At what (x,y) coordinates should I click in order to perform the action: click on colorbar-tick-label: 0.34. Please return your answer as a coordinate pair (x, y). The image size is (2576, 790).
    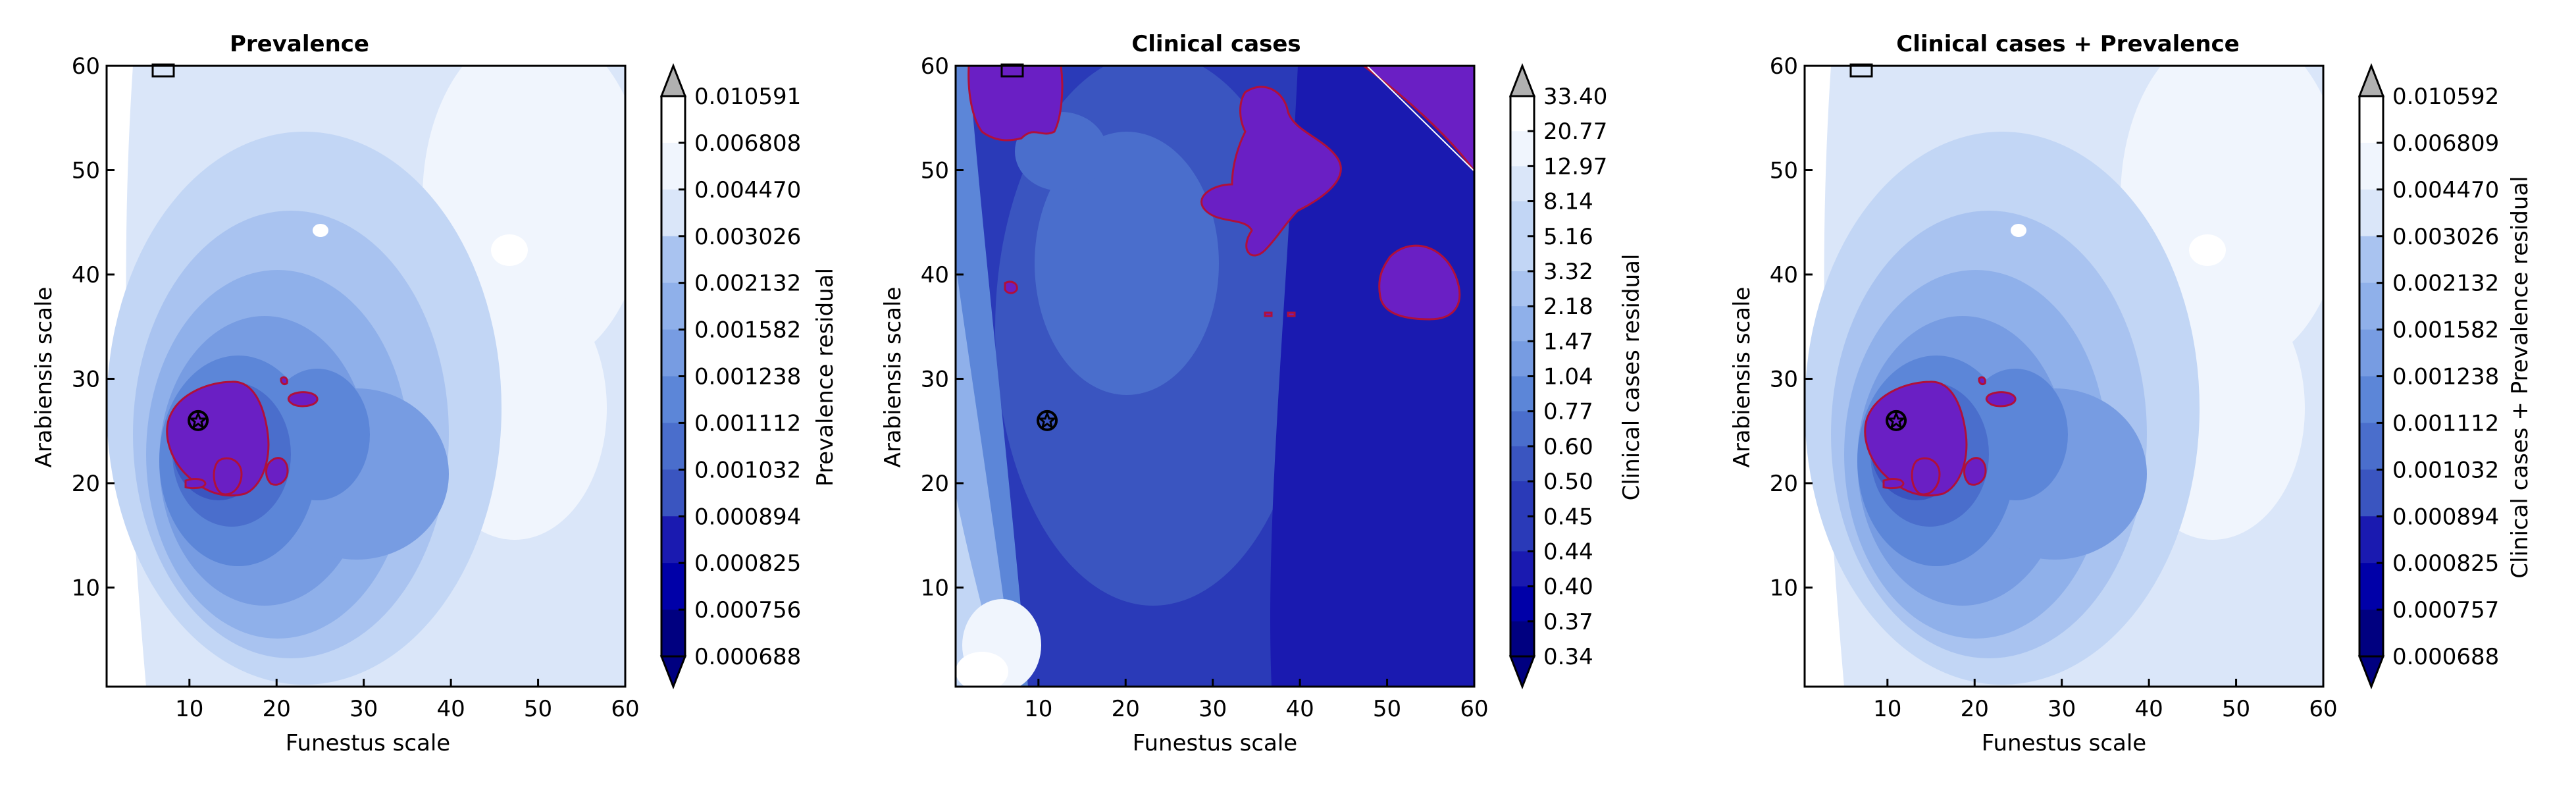
    Looking at the image, I should click on (1568, 657).